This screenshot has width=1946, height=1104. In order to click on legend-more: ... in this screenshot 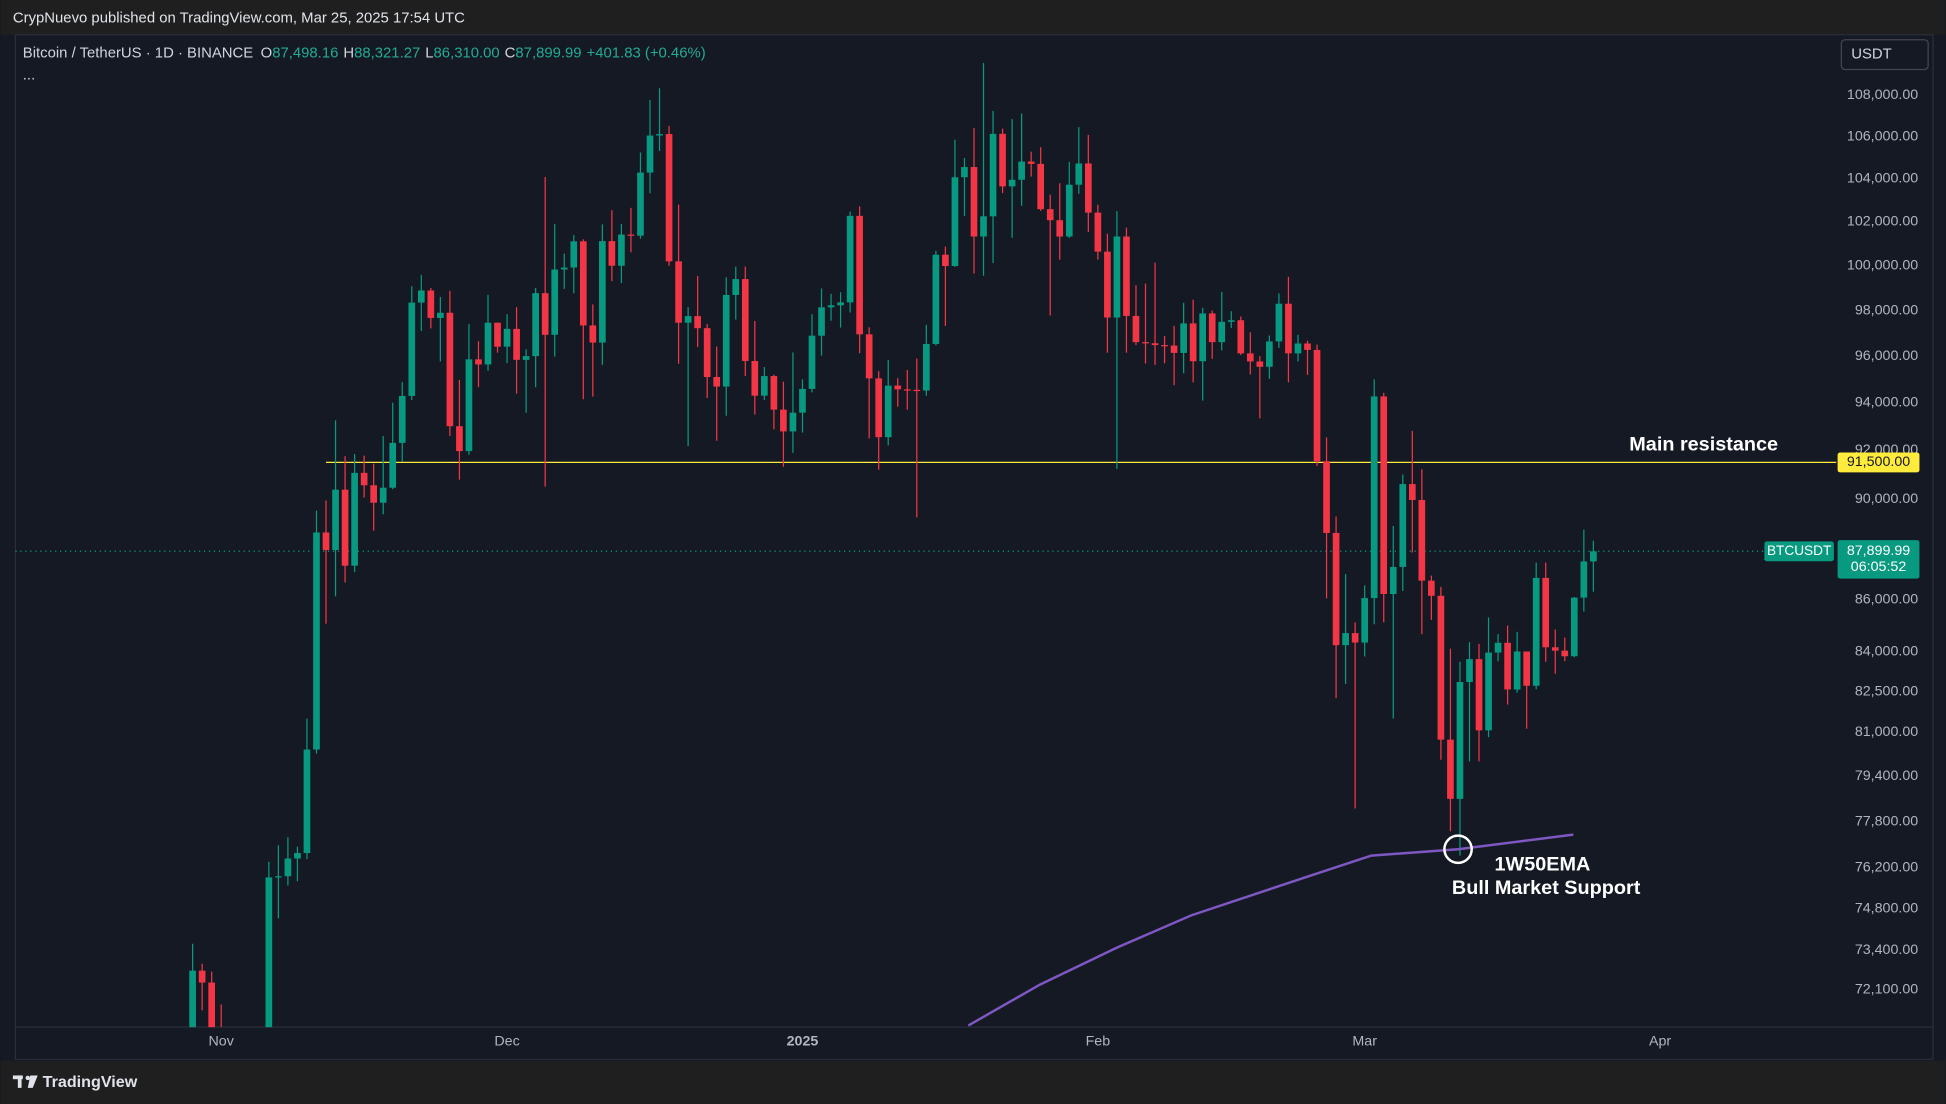, I will do `click(29, 76)`.